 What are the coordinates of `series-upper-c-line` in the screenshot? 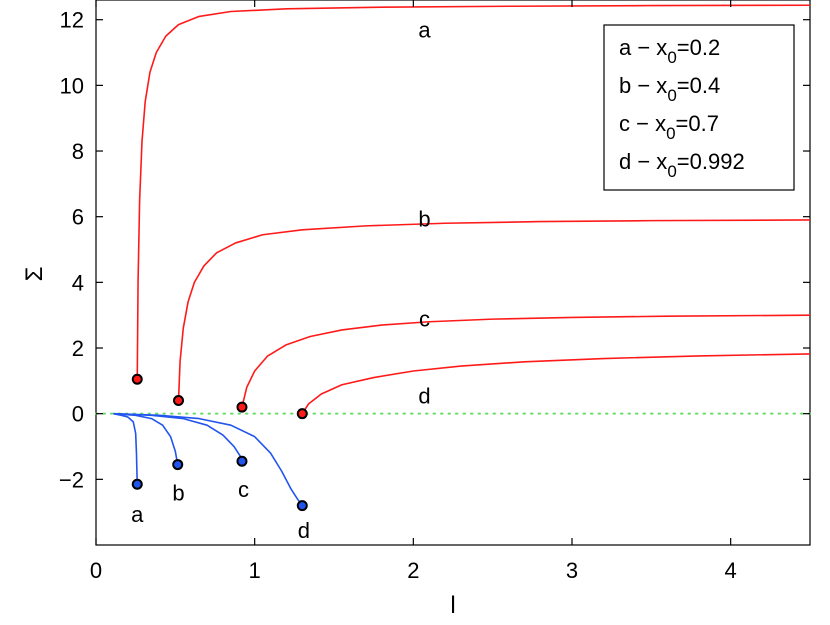 It's located at (526, 361).